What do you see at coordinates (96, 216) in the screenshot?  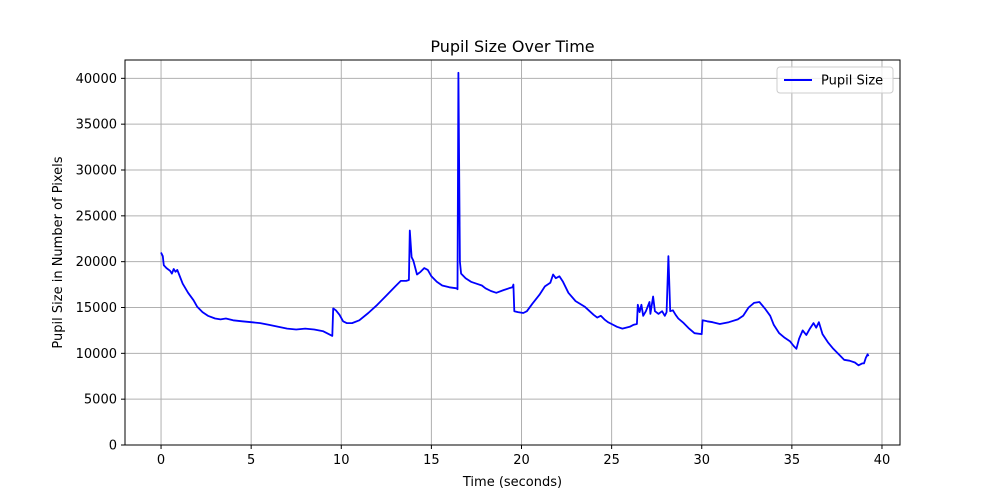 I see `y-tick-label: 25000` at bounding box center [96, 216].